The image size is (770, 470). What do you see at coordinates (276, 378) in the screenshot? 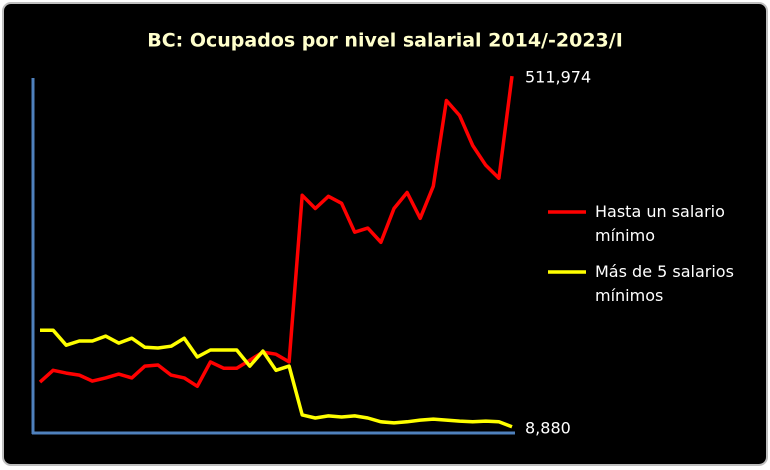
I see `series-line` at bounding box center [276, 378].